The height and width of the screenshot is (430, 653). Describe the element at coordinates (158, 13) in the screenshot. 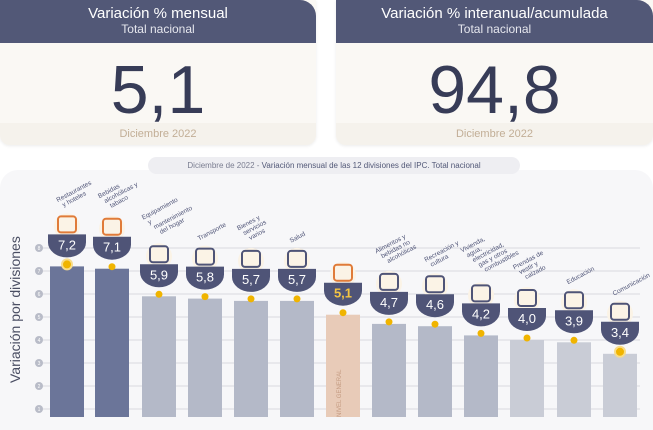

I see `card-title: Variación % mensual` at that location.